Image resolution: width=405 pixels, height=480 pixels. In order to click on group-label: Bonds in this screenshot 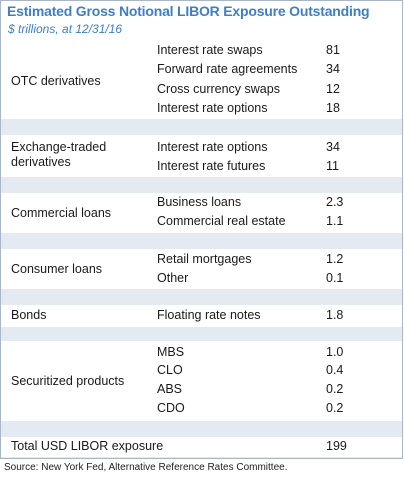, I will do `click(29, 315)`.